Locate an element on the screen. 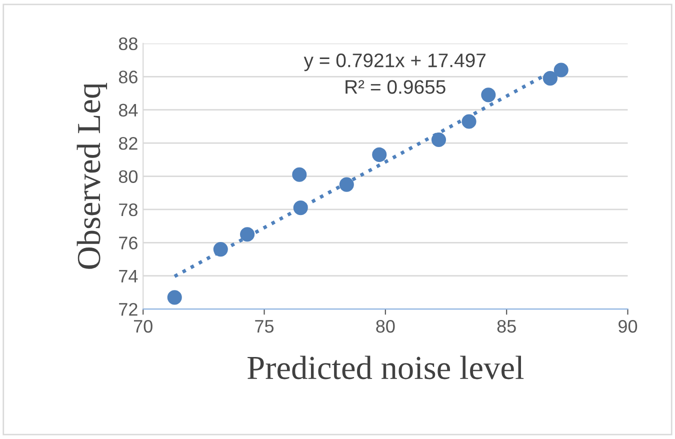 This screenshot has height=439, width=675. x-axis-title: Predicted noise level is located at coordinates (386, 368).